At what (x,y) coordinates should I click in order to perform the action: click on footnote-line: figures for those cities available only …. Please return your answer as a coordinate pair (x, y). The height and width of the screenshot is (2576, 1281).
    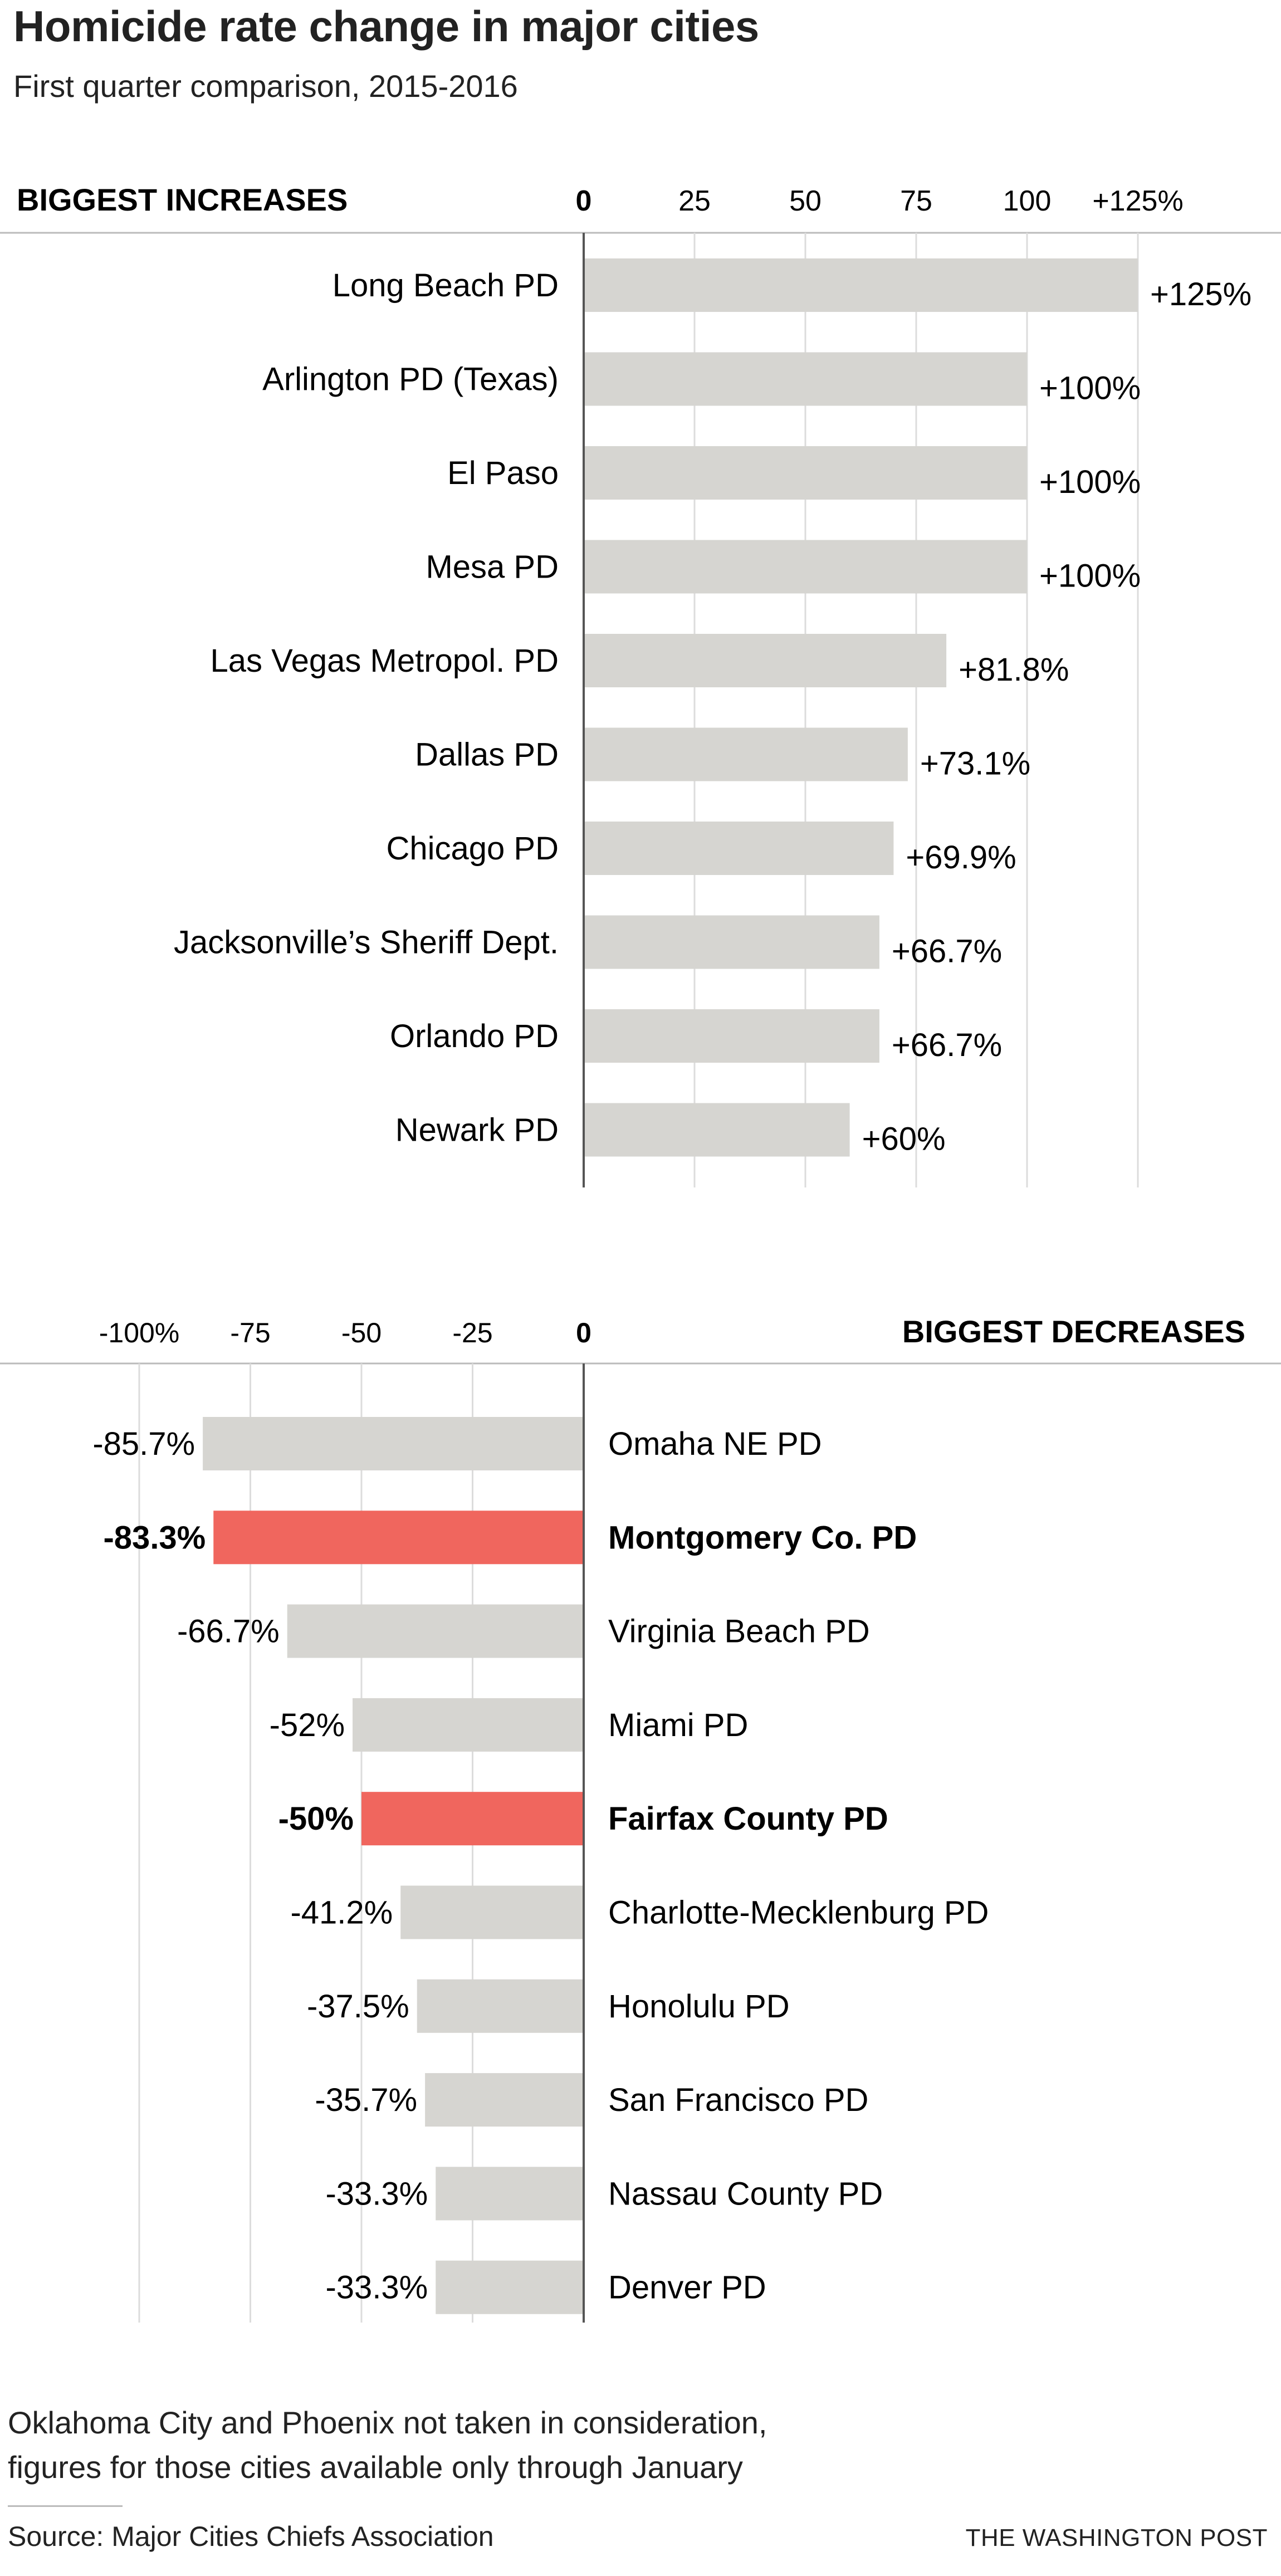
    Looking at the image, I should click on (375, 2467).